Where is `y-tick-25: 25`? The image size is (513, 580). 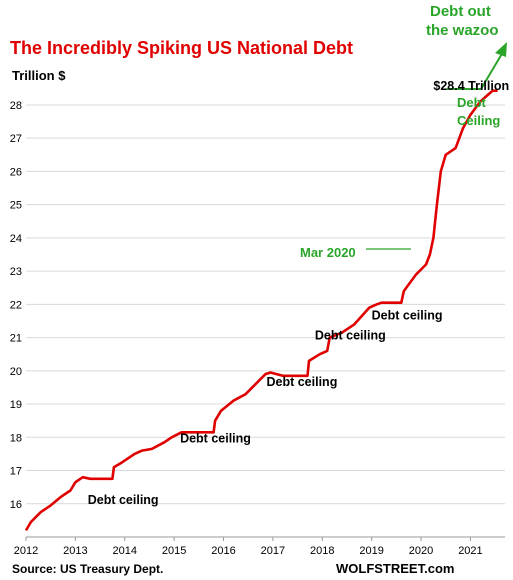
y-tick-25: 25 is located at coordinates (16, 206).